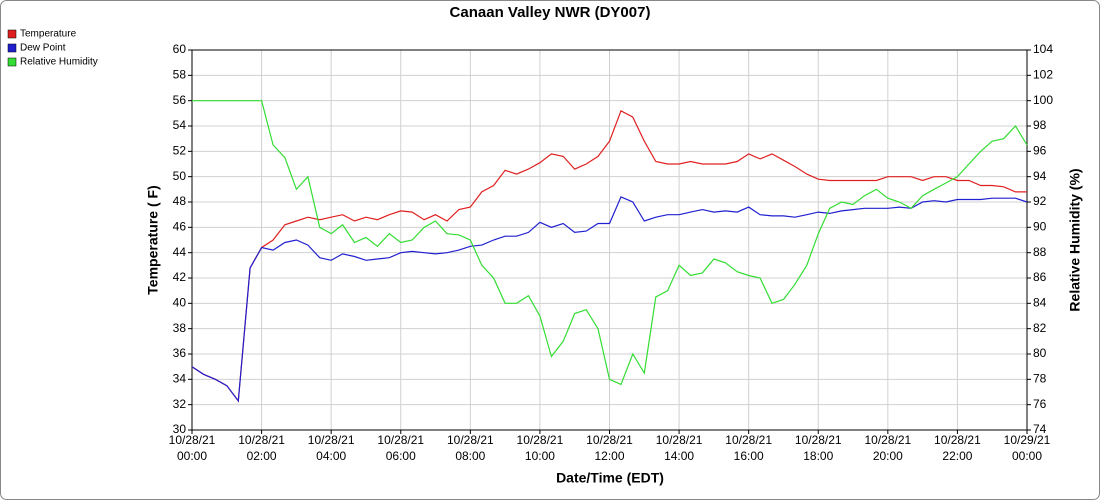 The height and width of the screenshot is (500, 1100). I want to click on y-tick-label: 42, so click(180, 277).